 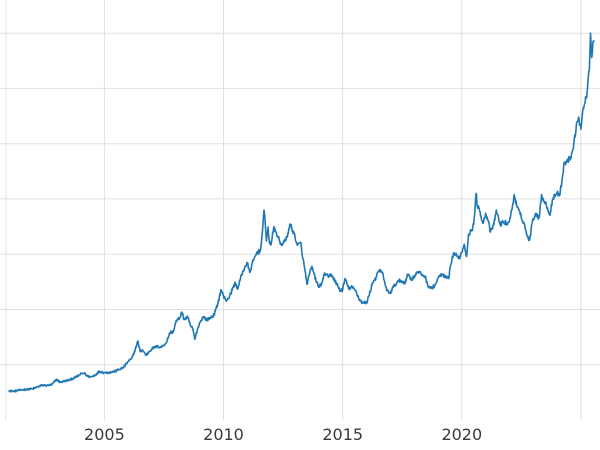 I want to click on x-tick-label-2005: 2005, so click(x=104, y=434).